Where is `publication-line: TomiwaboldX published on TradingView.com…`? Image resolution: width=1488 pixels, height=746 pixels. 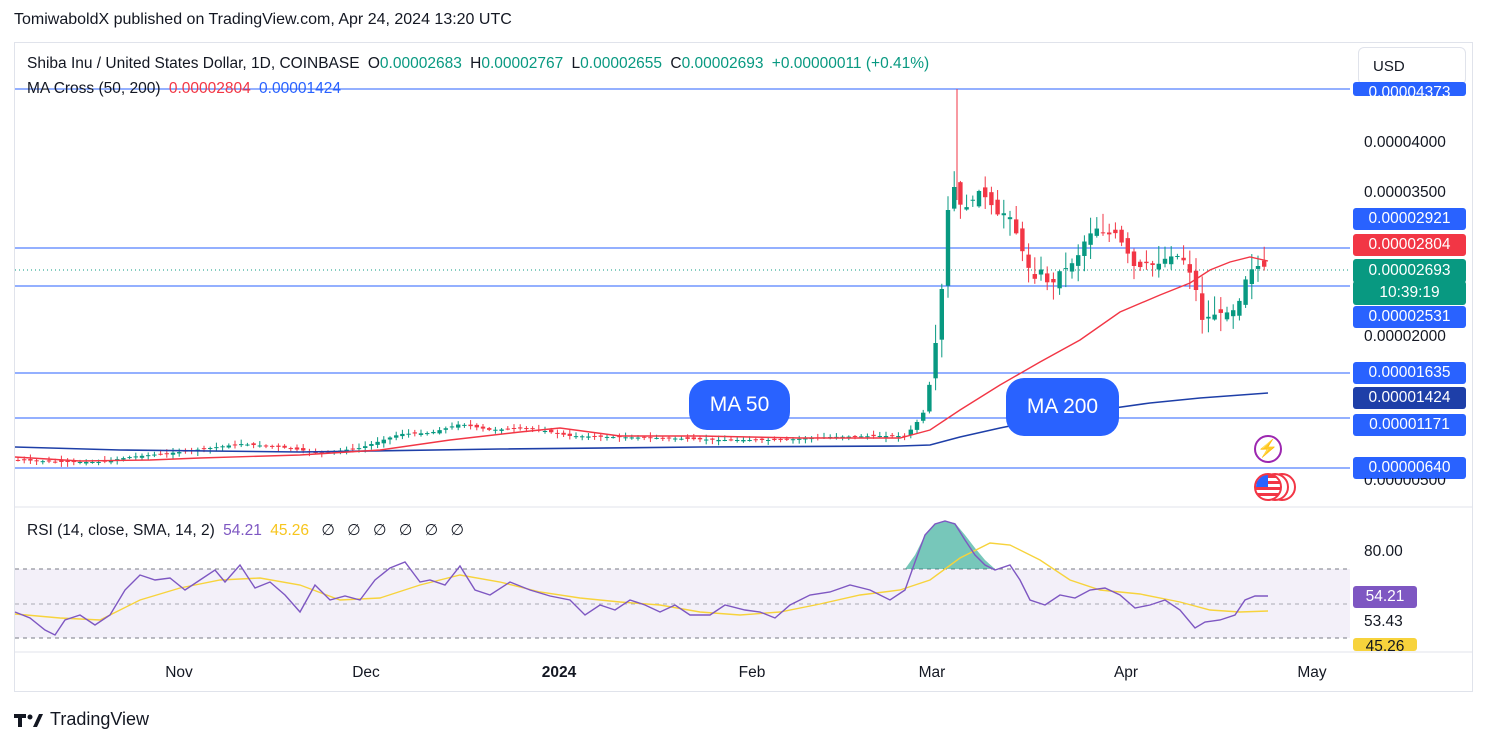
publication-line: TomiwaboldX published on TradingView.com… is located at coordinates (263, 19).